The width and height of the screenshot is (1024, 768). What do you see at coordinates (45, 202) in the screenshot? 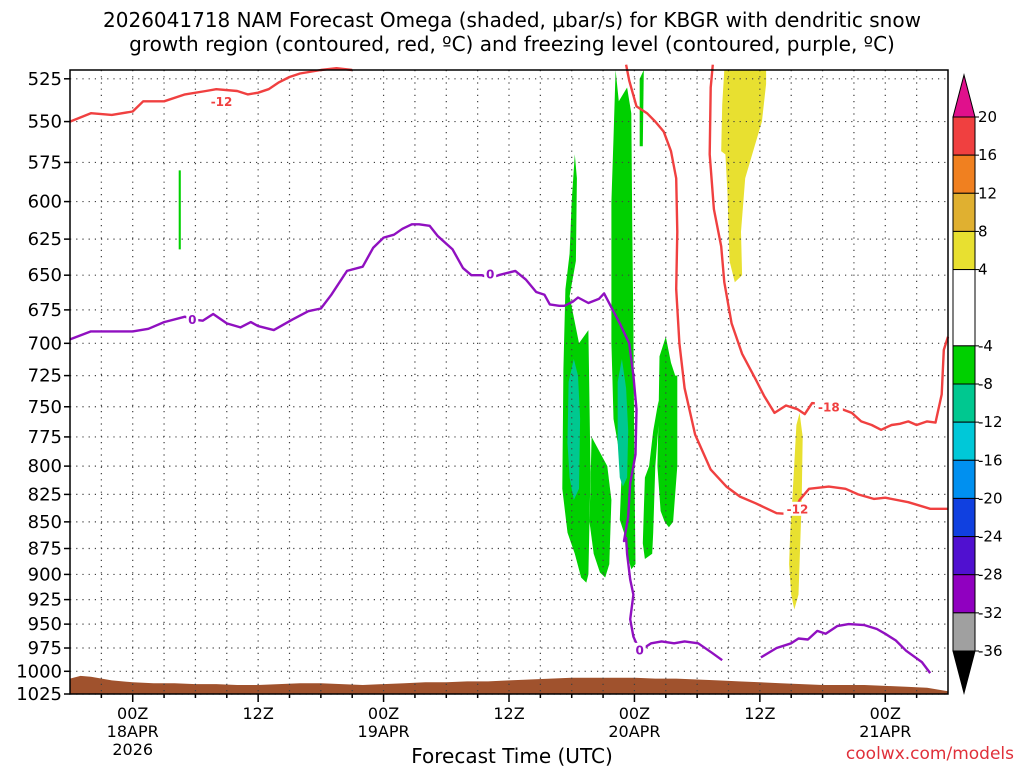
I see `y-tick-label-600: 600` at bounding box center [45, 202].